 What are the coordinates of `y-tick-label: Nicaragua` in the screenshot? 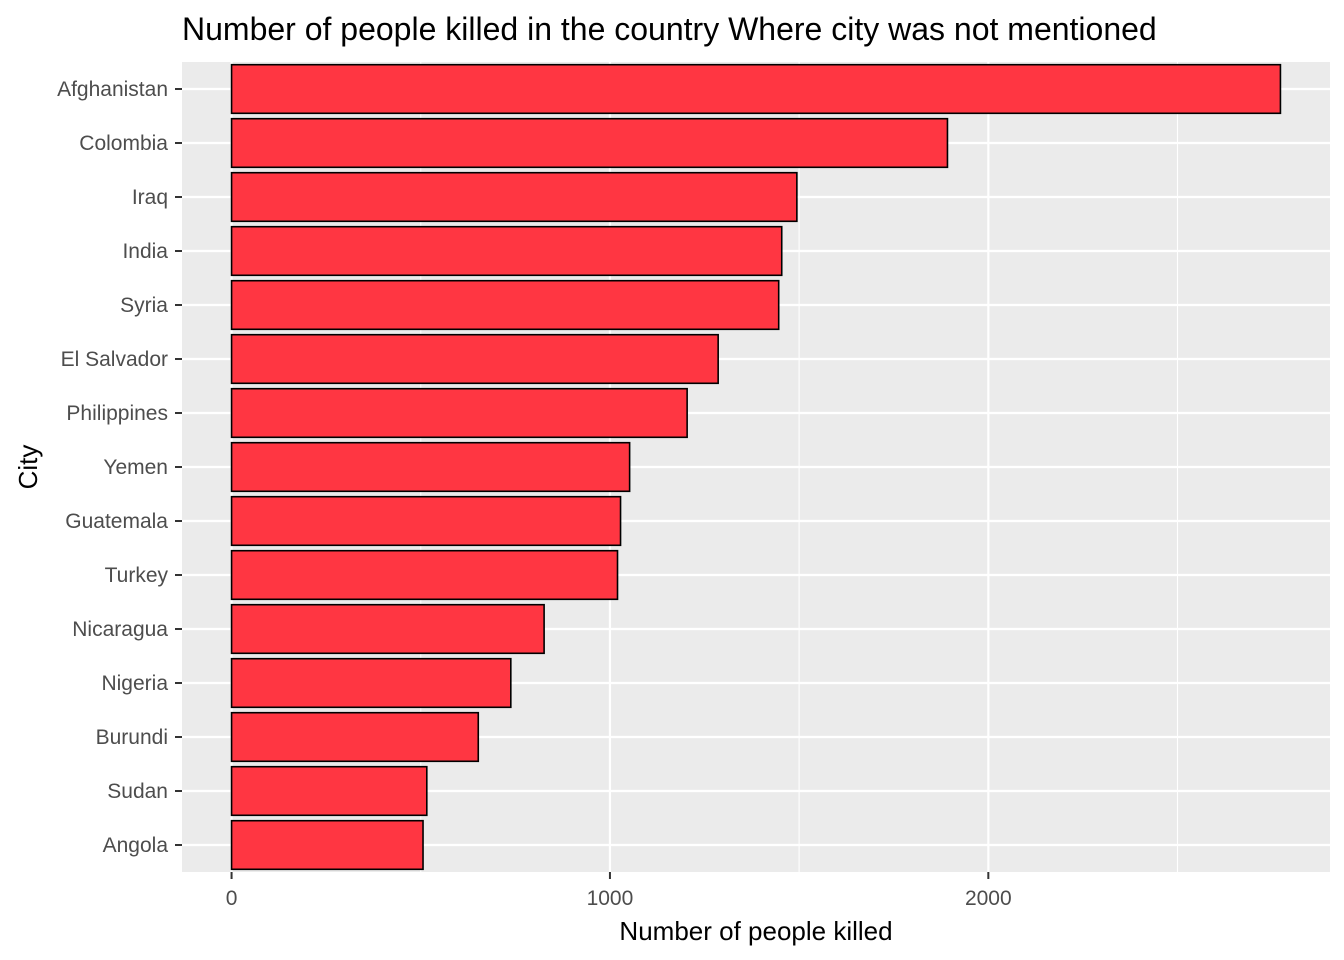 It's located at (120, 629).